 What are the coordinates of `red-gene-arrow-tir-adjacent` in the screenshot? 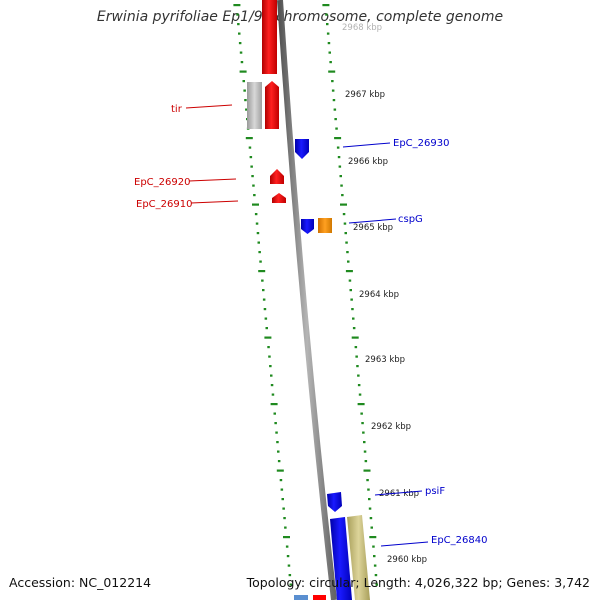 It's located at (272, 105).